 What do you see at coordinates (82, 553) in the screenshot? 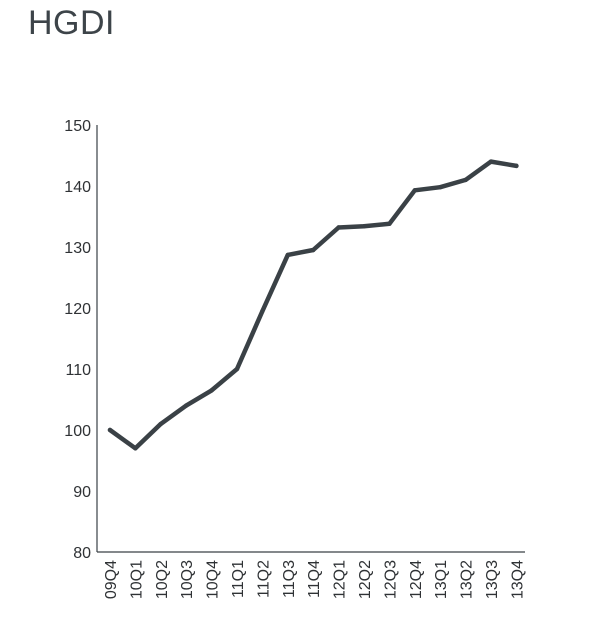
I see `y-tick-label: 80` at bounding box center [82, 553].